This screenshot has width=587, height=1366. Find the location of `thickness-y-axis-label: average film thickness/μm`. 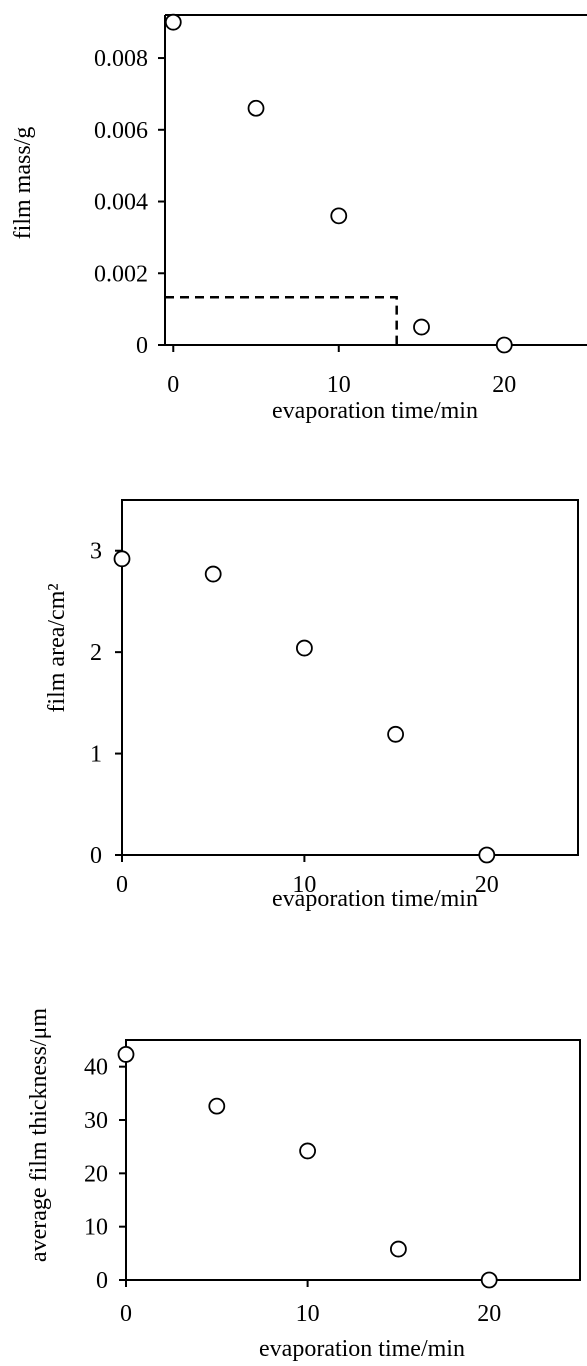

thickness-y-axis-label: average film thickness/μm is located at coordinates (39, 1135).